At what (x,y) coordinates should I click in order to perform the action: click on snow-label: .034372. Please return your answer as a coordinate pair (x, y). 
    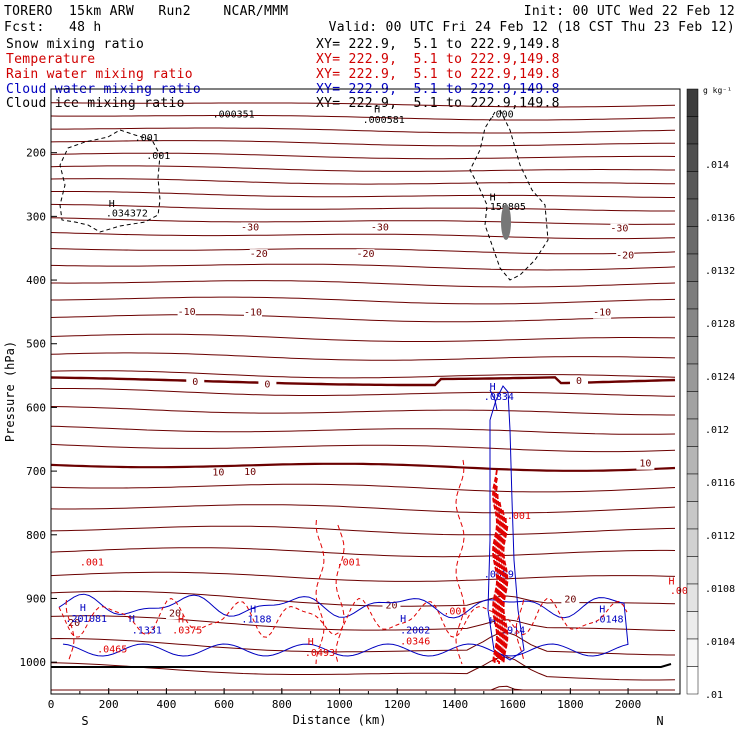
    Looking at the image, I should click on (127, 213).